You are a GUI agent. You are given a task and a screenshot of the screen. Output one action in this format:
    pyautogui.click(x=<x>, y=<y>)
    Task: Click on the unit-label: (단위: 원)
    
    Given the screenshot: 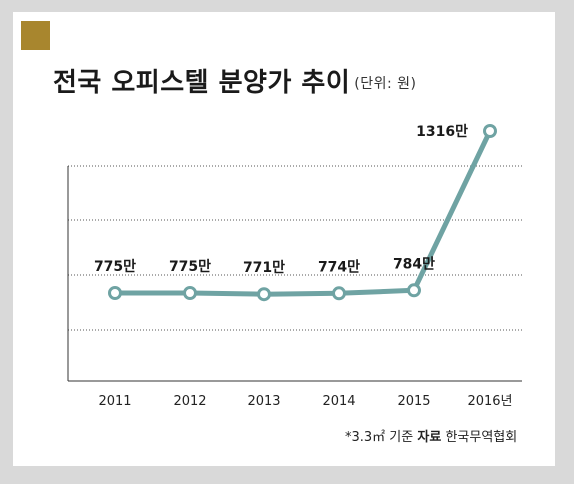 What is the action you would take?
    pyautogui.click(x=385, y=84)
    